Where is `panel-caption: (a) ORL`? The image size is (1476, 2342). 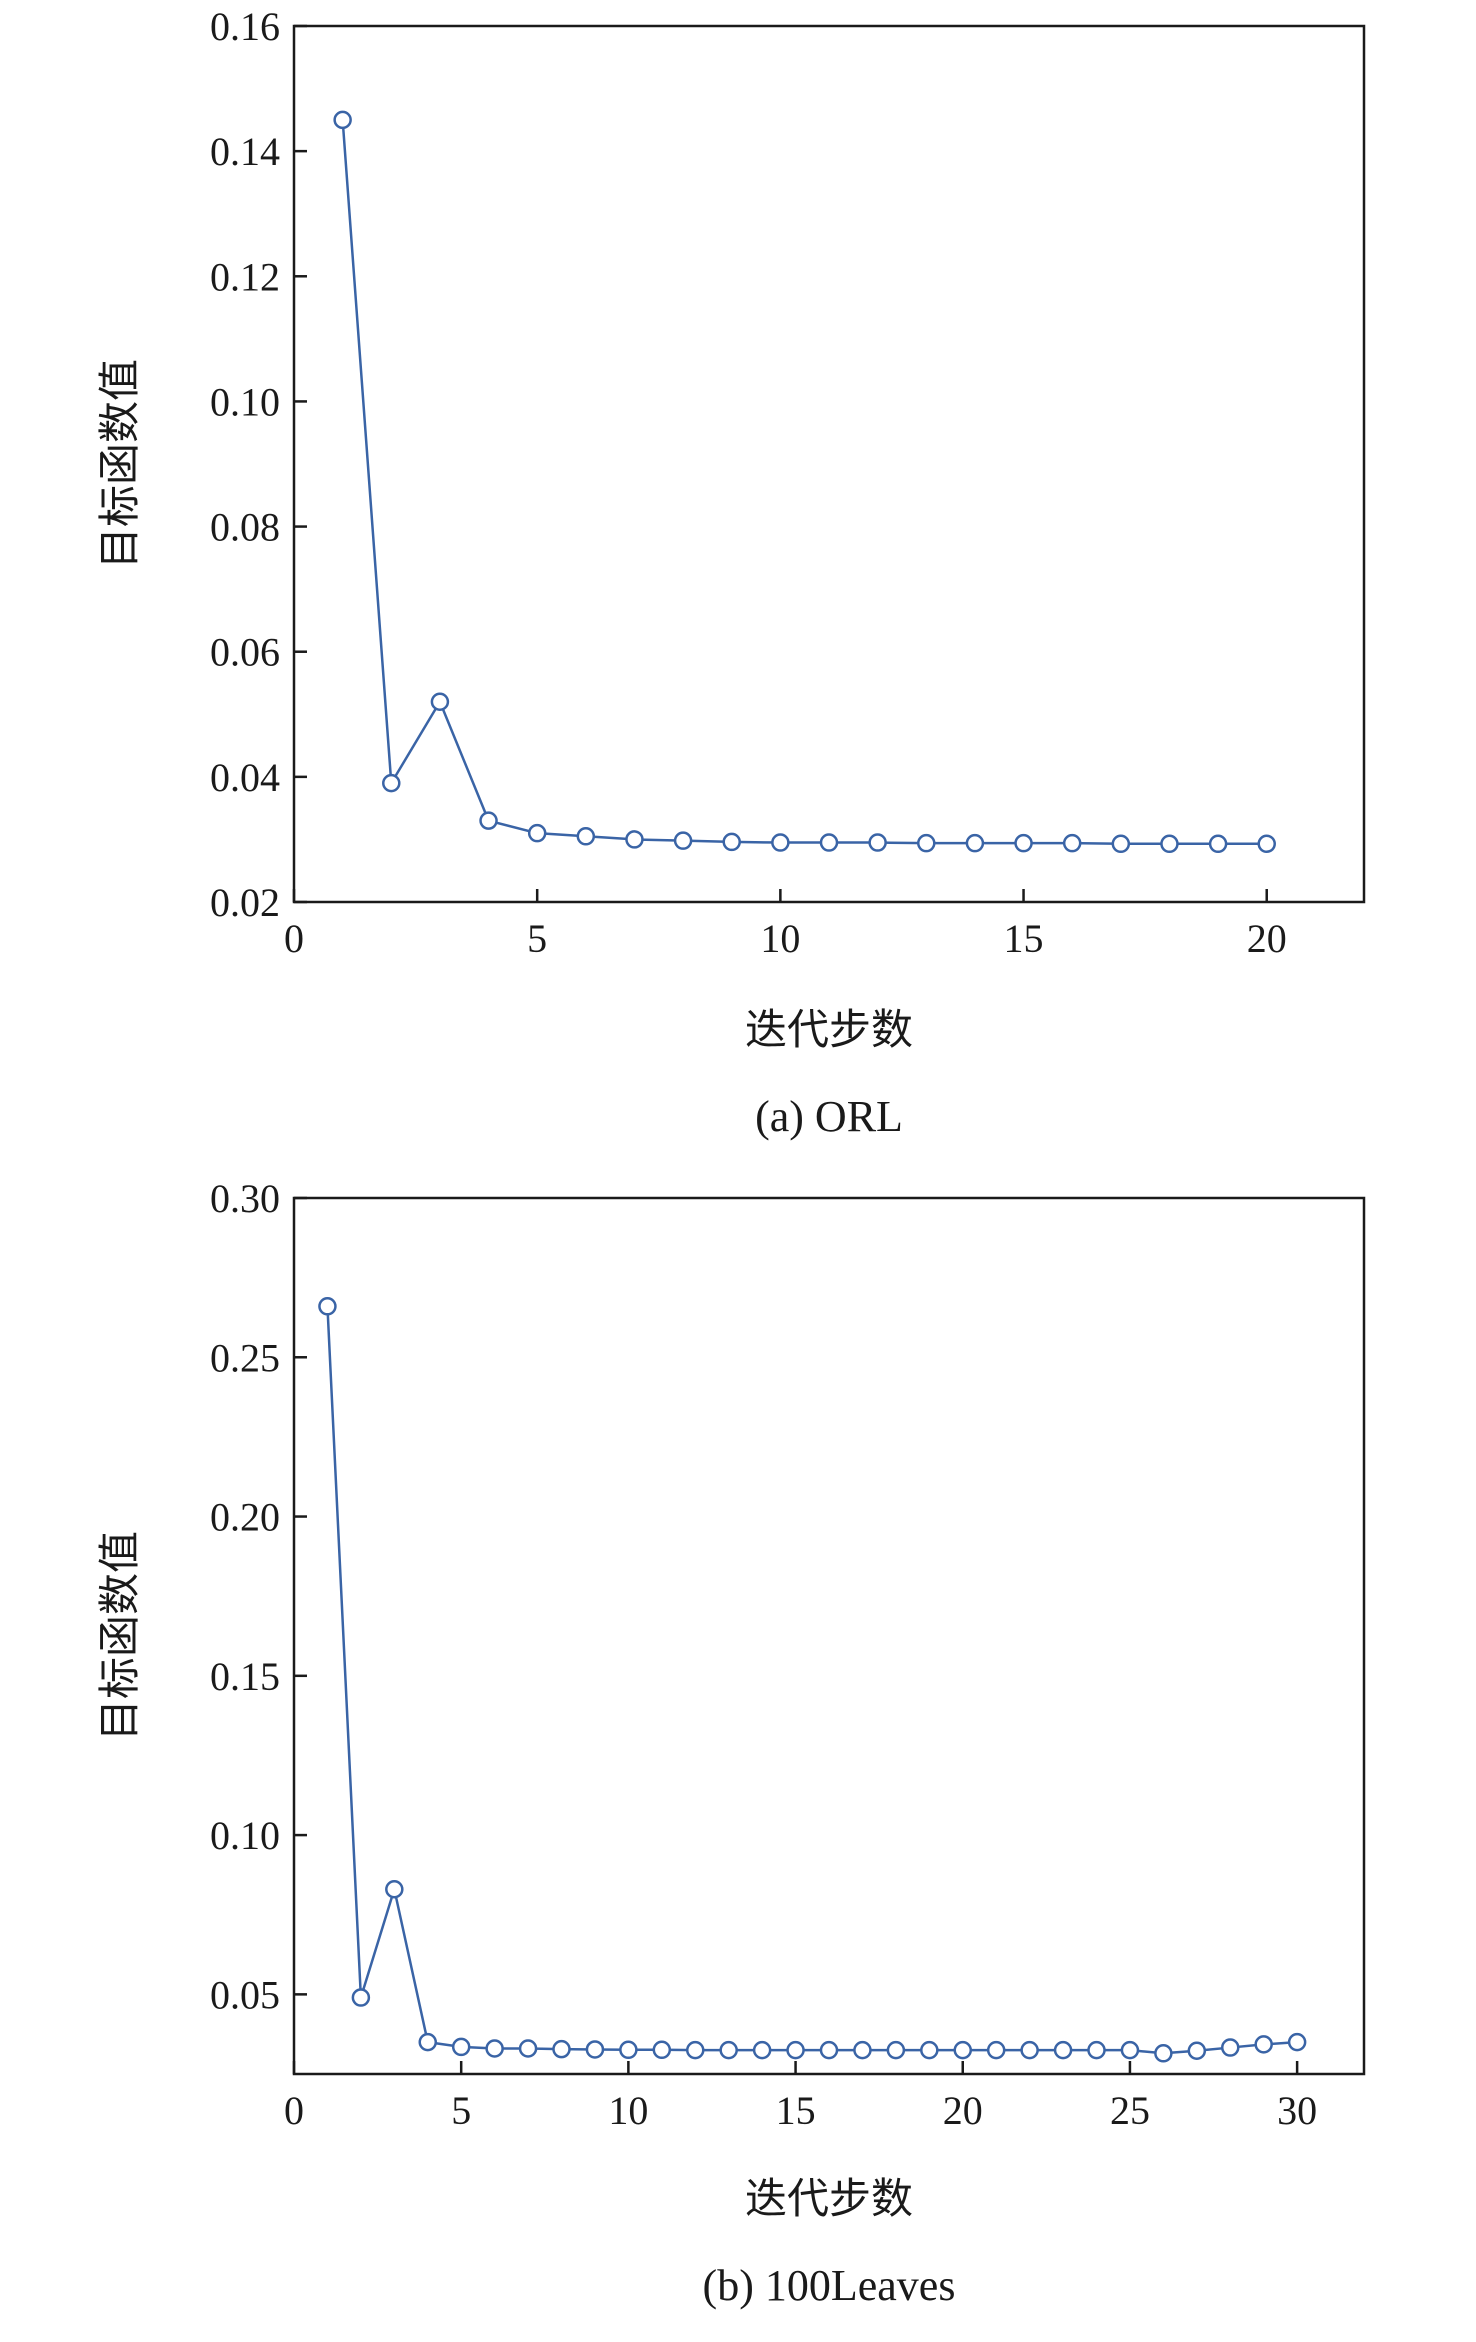 panel-caption: (a) ORL is located at coordinates (829, 1116).